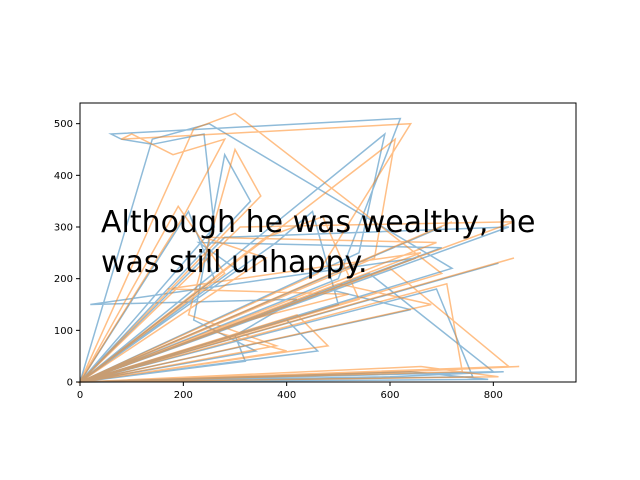  I want to click on x-tick-label: 200, so click(183, 395).